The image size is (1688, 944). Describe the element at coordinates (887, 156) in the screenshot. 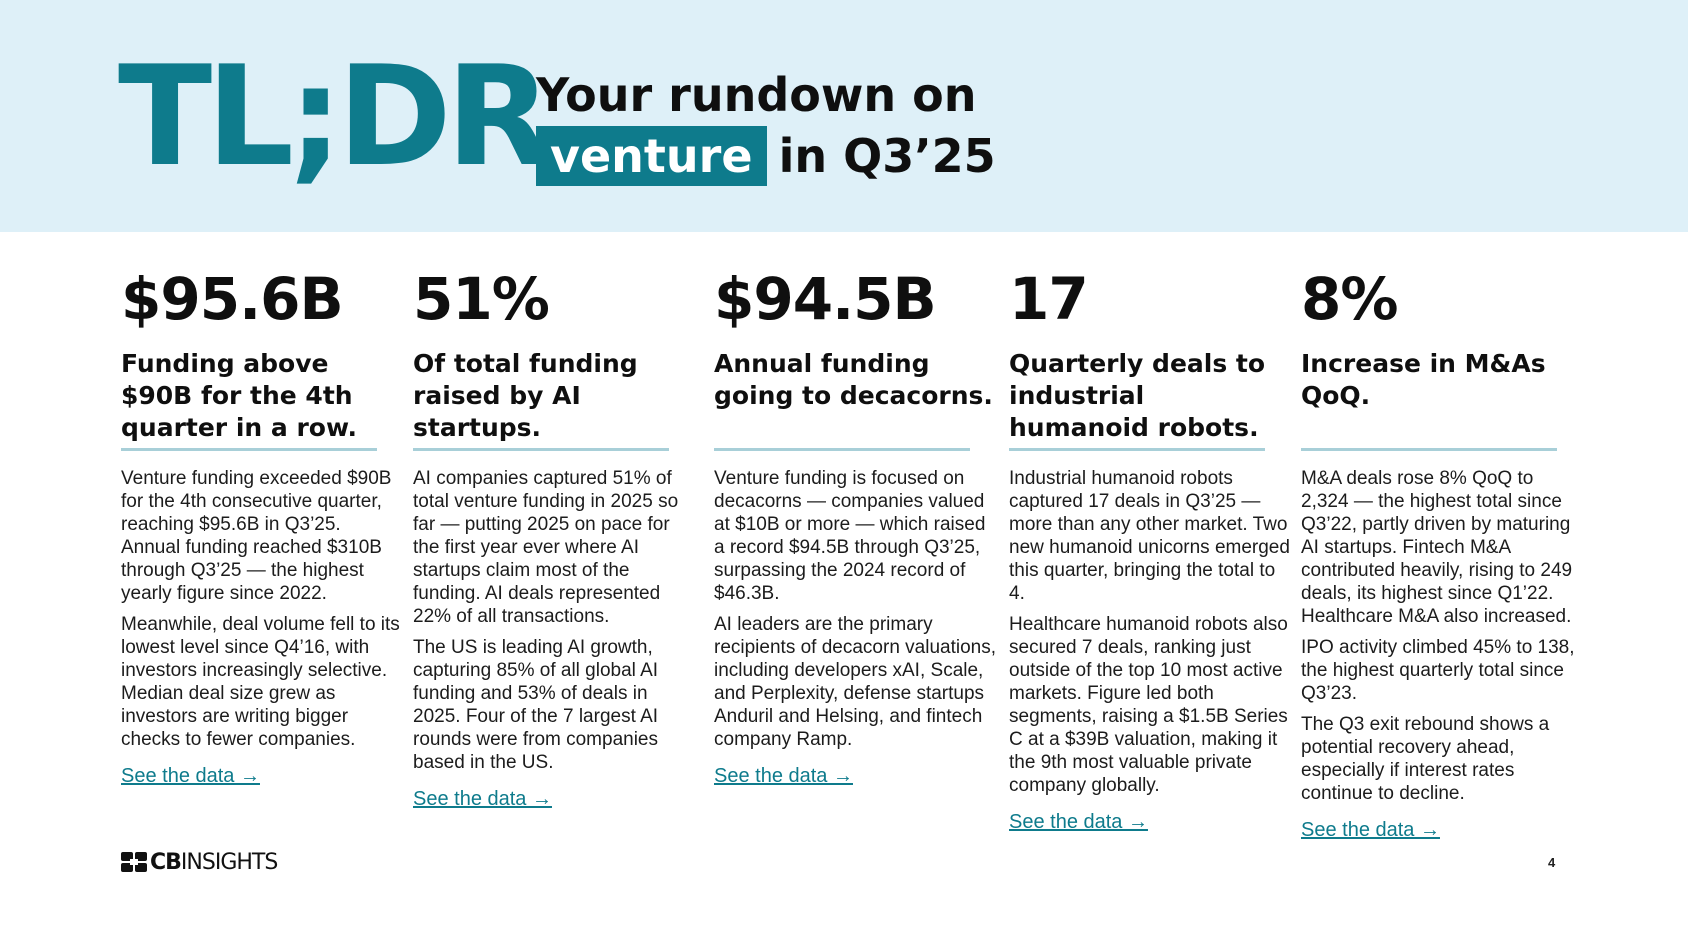

I see `rundown-line-2-rest: in Q3’25` at that location.